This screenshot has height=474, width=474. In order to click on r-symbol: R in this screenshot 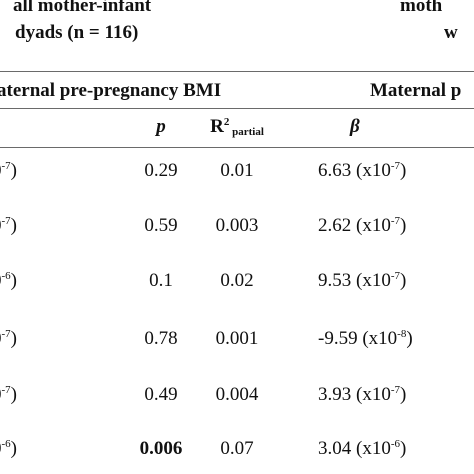, I will do `click(217, 126)`.